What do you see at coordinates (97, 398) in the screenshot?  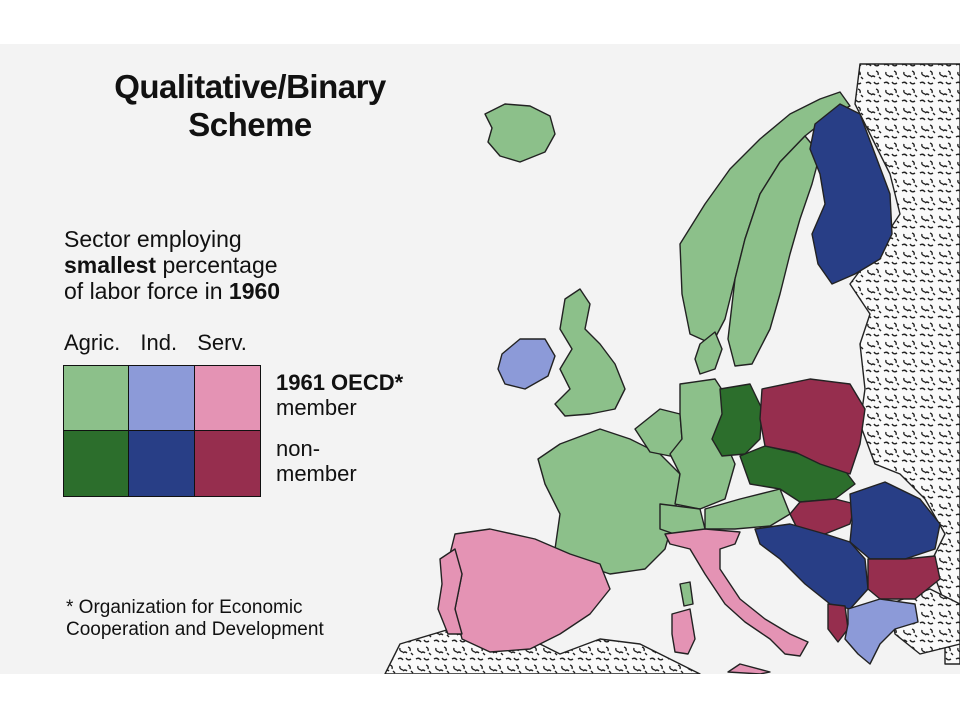 I see `swatch-member-agric` at bounding box center [97, 398].